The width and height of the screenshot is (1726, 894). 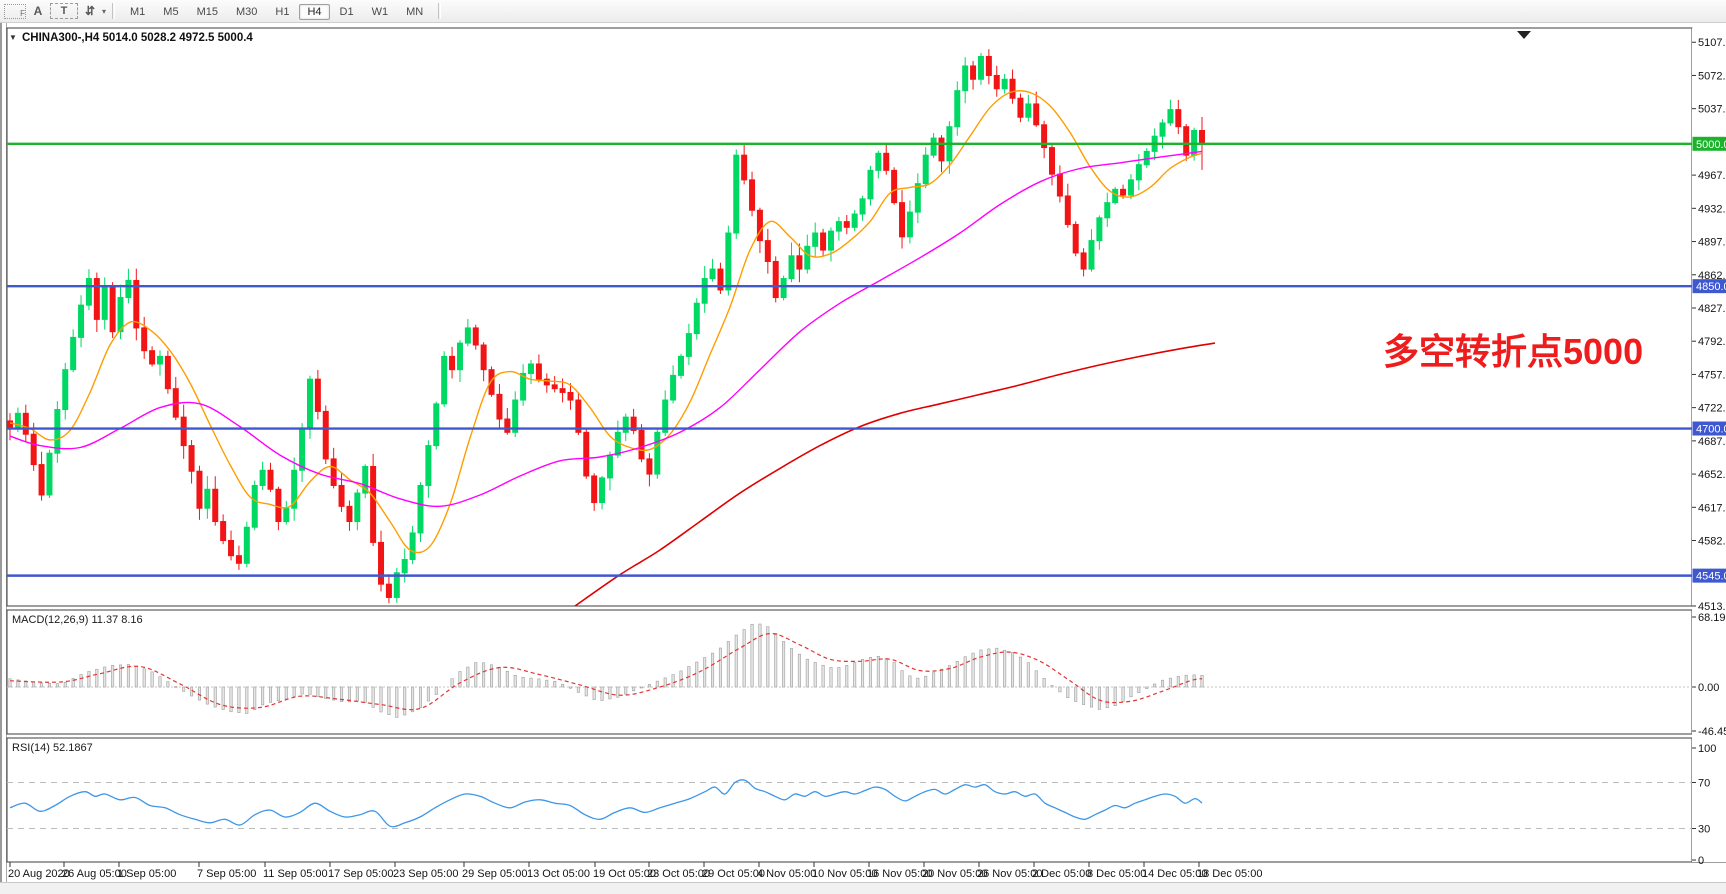 I want to click on timeframe-button-d1: D1, so click(x=346, y=12).